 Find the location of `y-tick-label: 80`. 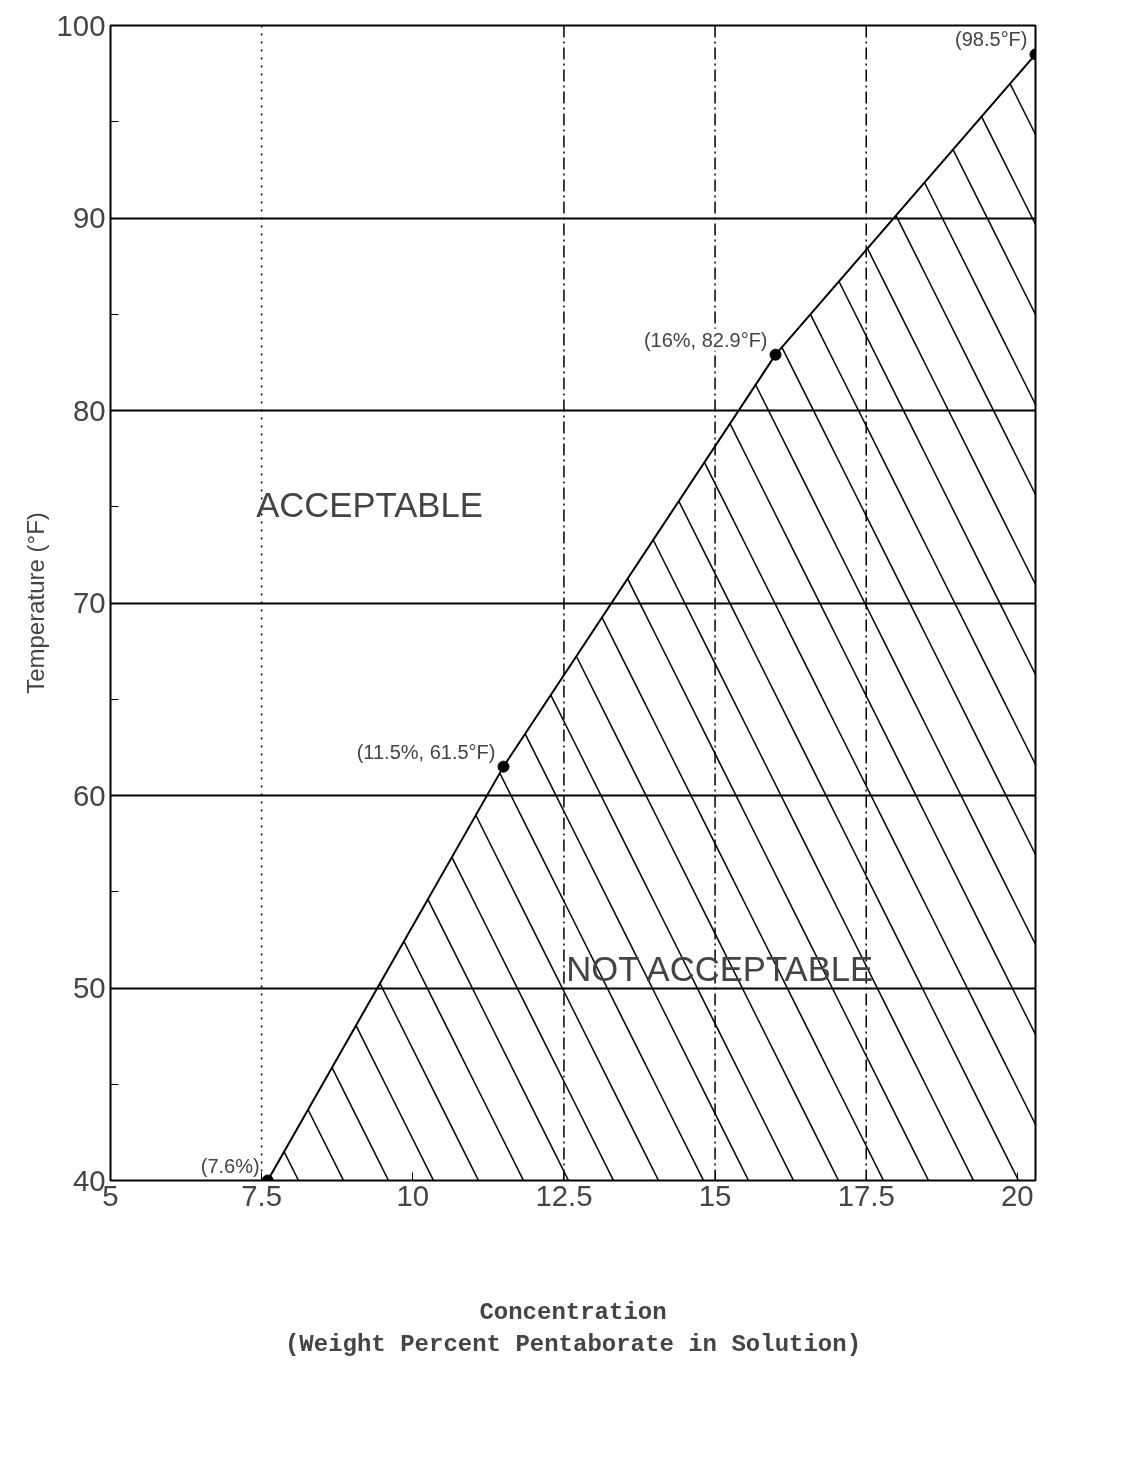

y-tick-label: 80 is located at coordinates (89, 410).